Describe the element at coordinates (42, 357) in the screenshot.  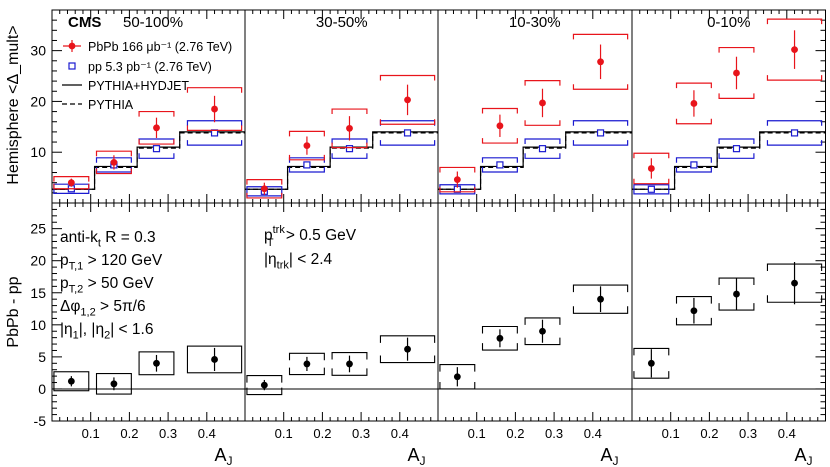
I see `y-tick-label: 5` at that location.